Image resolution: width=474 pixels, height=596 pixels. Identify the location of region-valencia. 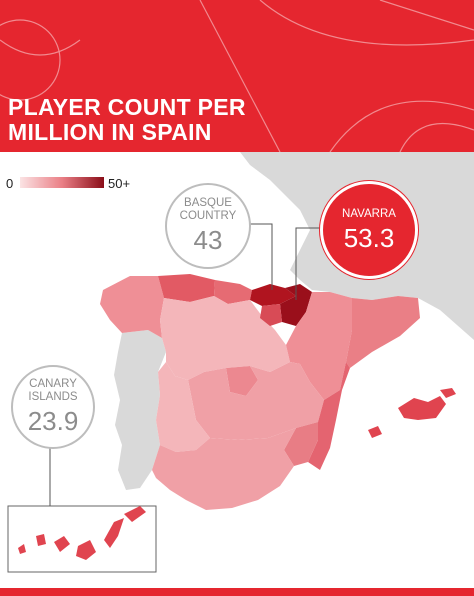
(329, 416).